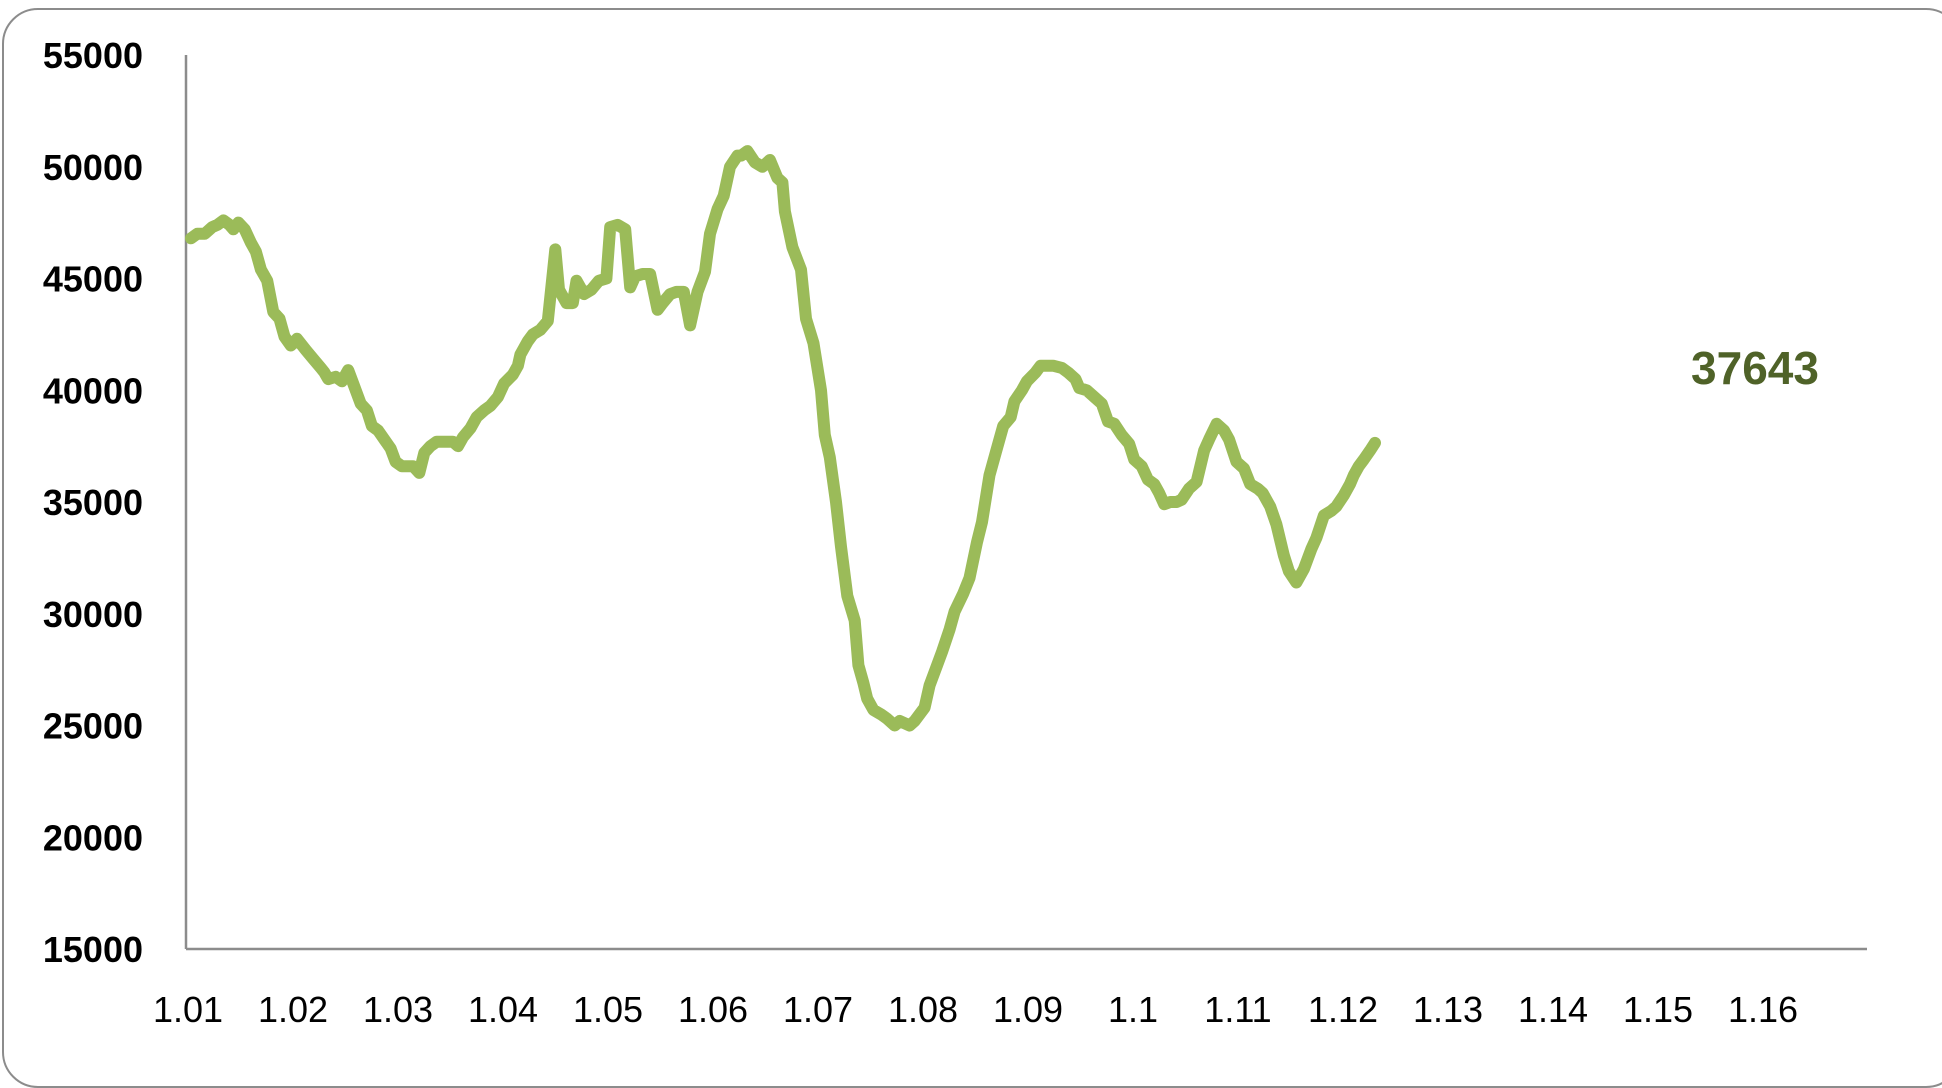 Image resolution: width=1942 pixels, height=1088 pixels. What do you see at coordinates (93, 726) in the screenshot?
I see `y-tick-label: 25000` at bounding box center [93, 726].